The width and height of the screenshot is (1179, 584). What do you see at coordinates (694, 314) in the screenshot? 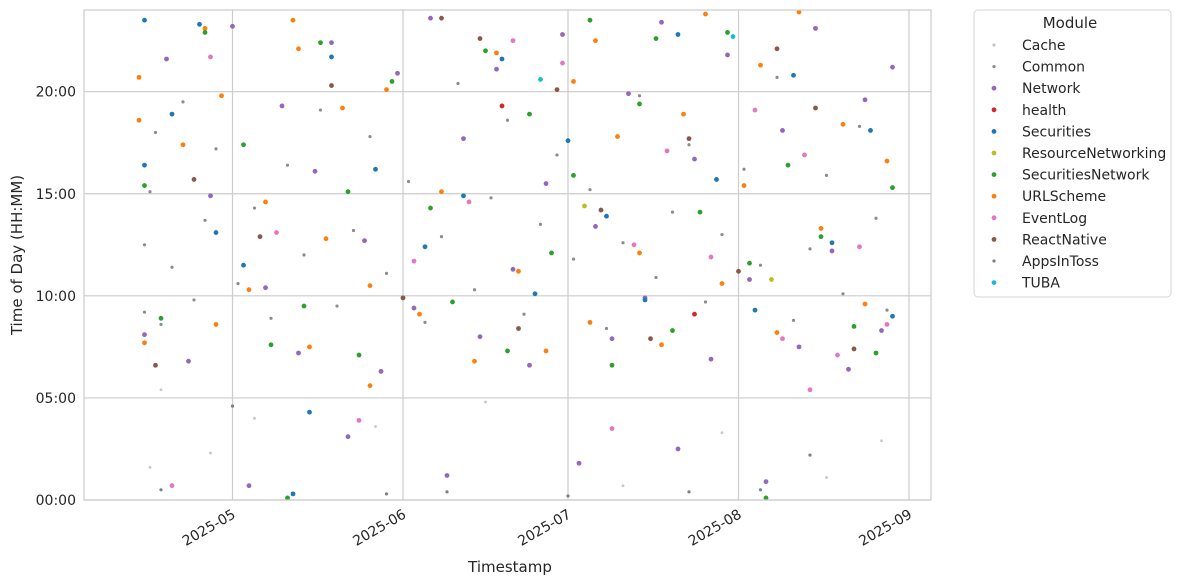
I see `point-health` at bounding box center [694, 314].